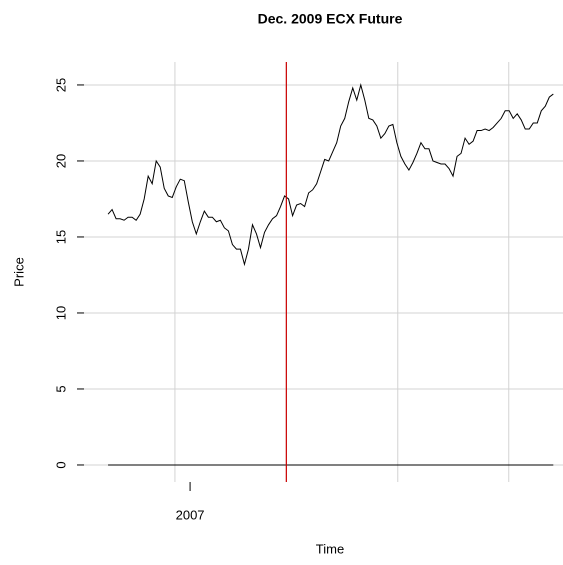 The width and height of the screenshot is (563, 565). I want to click on chart-title: Dec. 2009 ECX Future, so click(330, 19).